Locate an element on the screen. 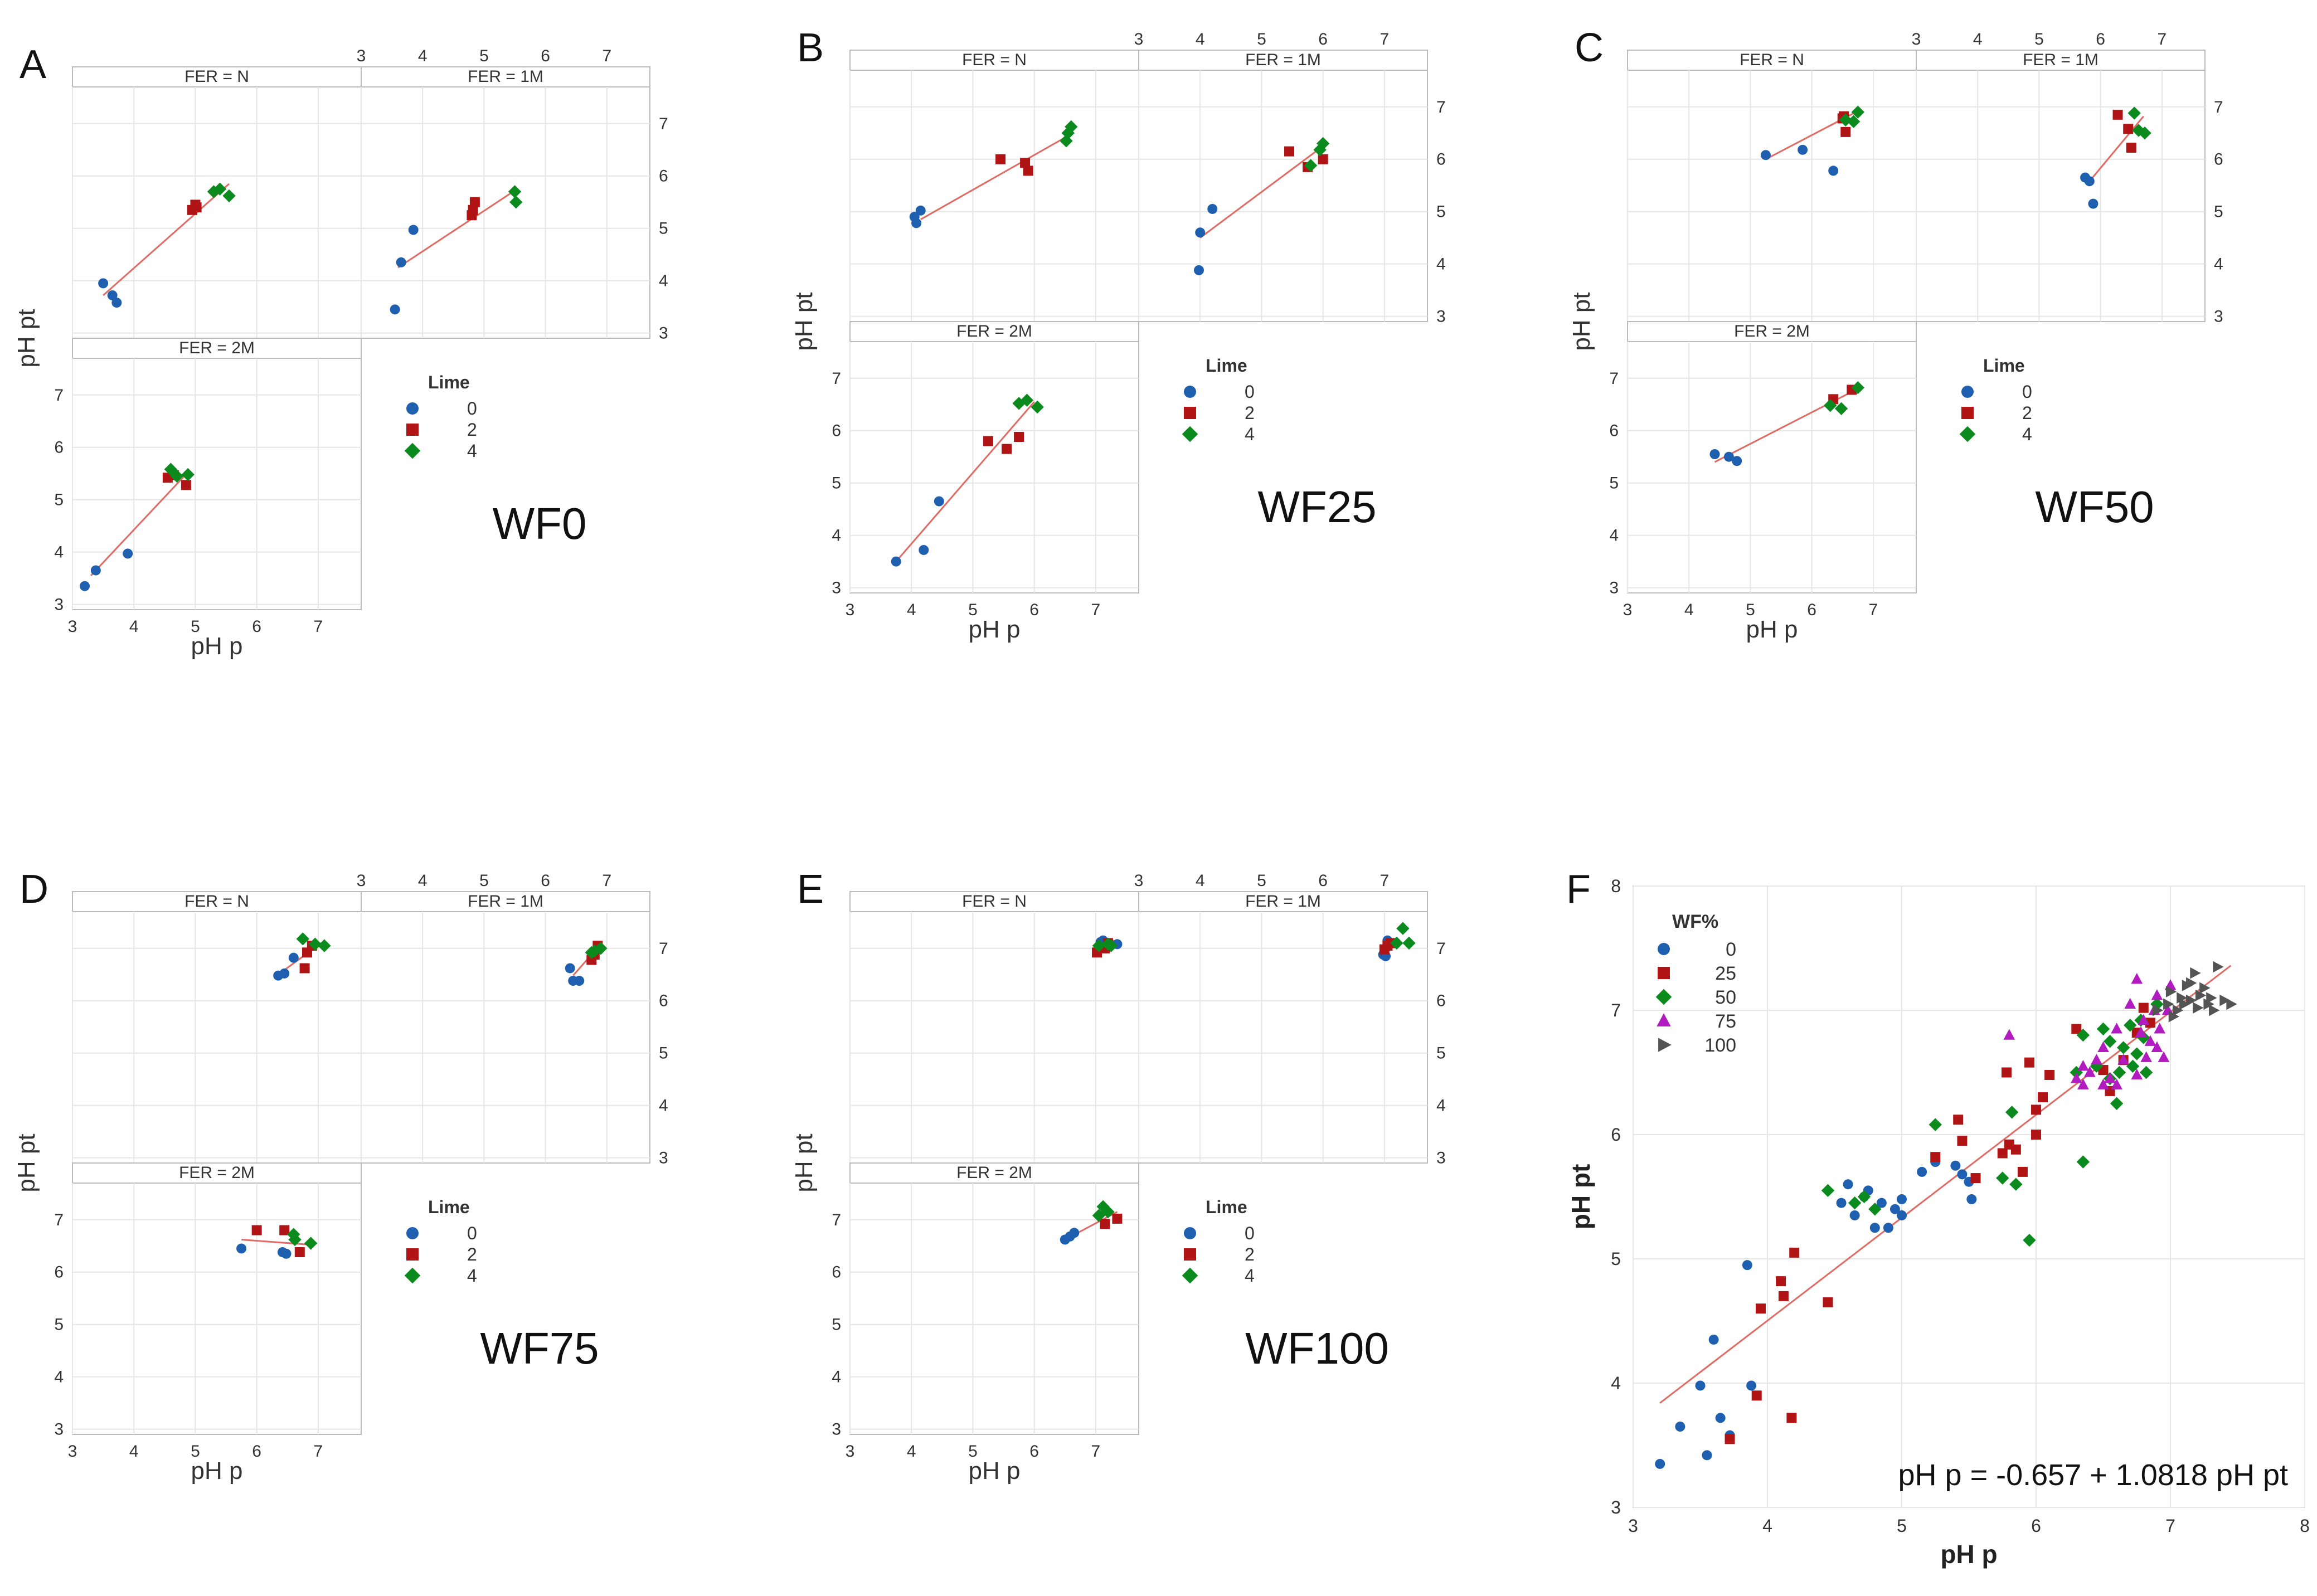 This screenshot has width=2317, height=1596. panel-label: E is located at coordinates (810, 889).